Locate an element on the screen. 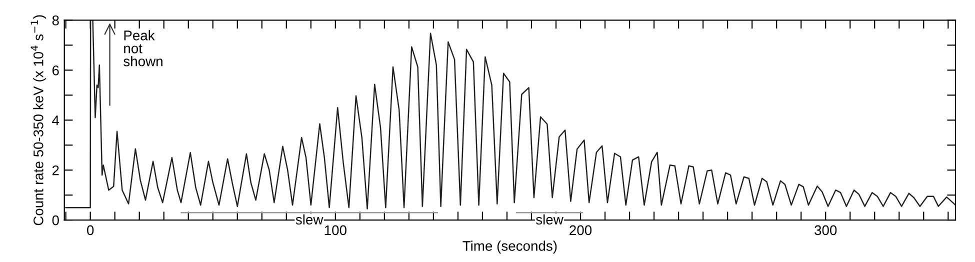  x-tick-label: 300 is located at coordinates (825, 230).